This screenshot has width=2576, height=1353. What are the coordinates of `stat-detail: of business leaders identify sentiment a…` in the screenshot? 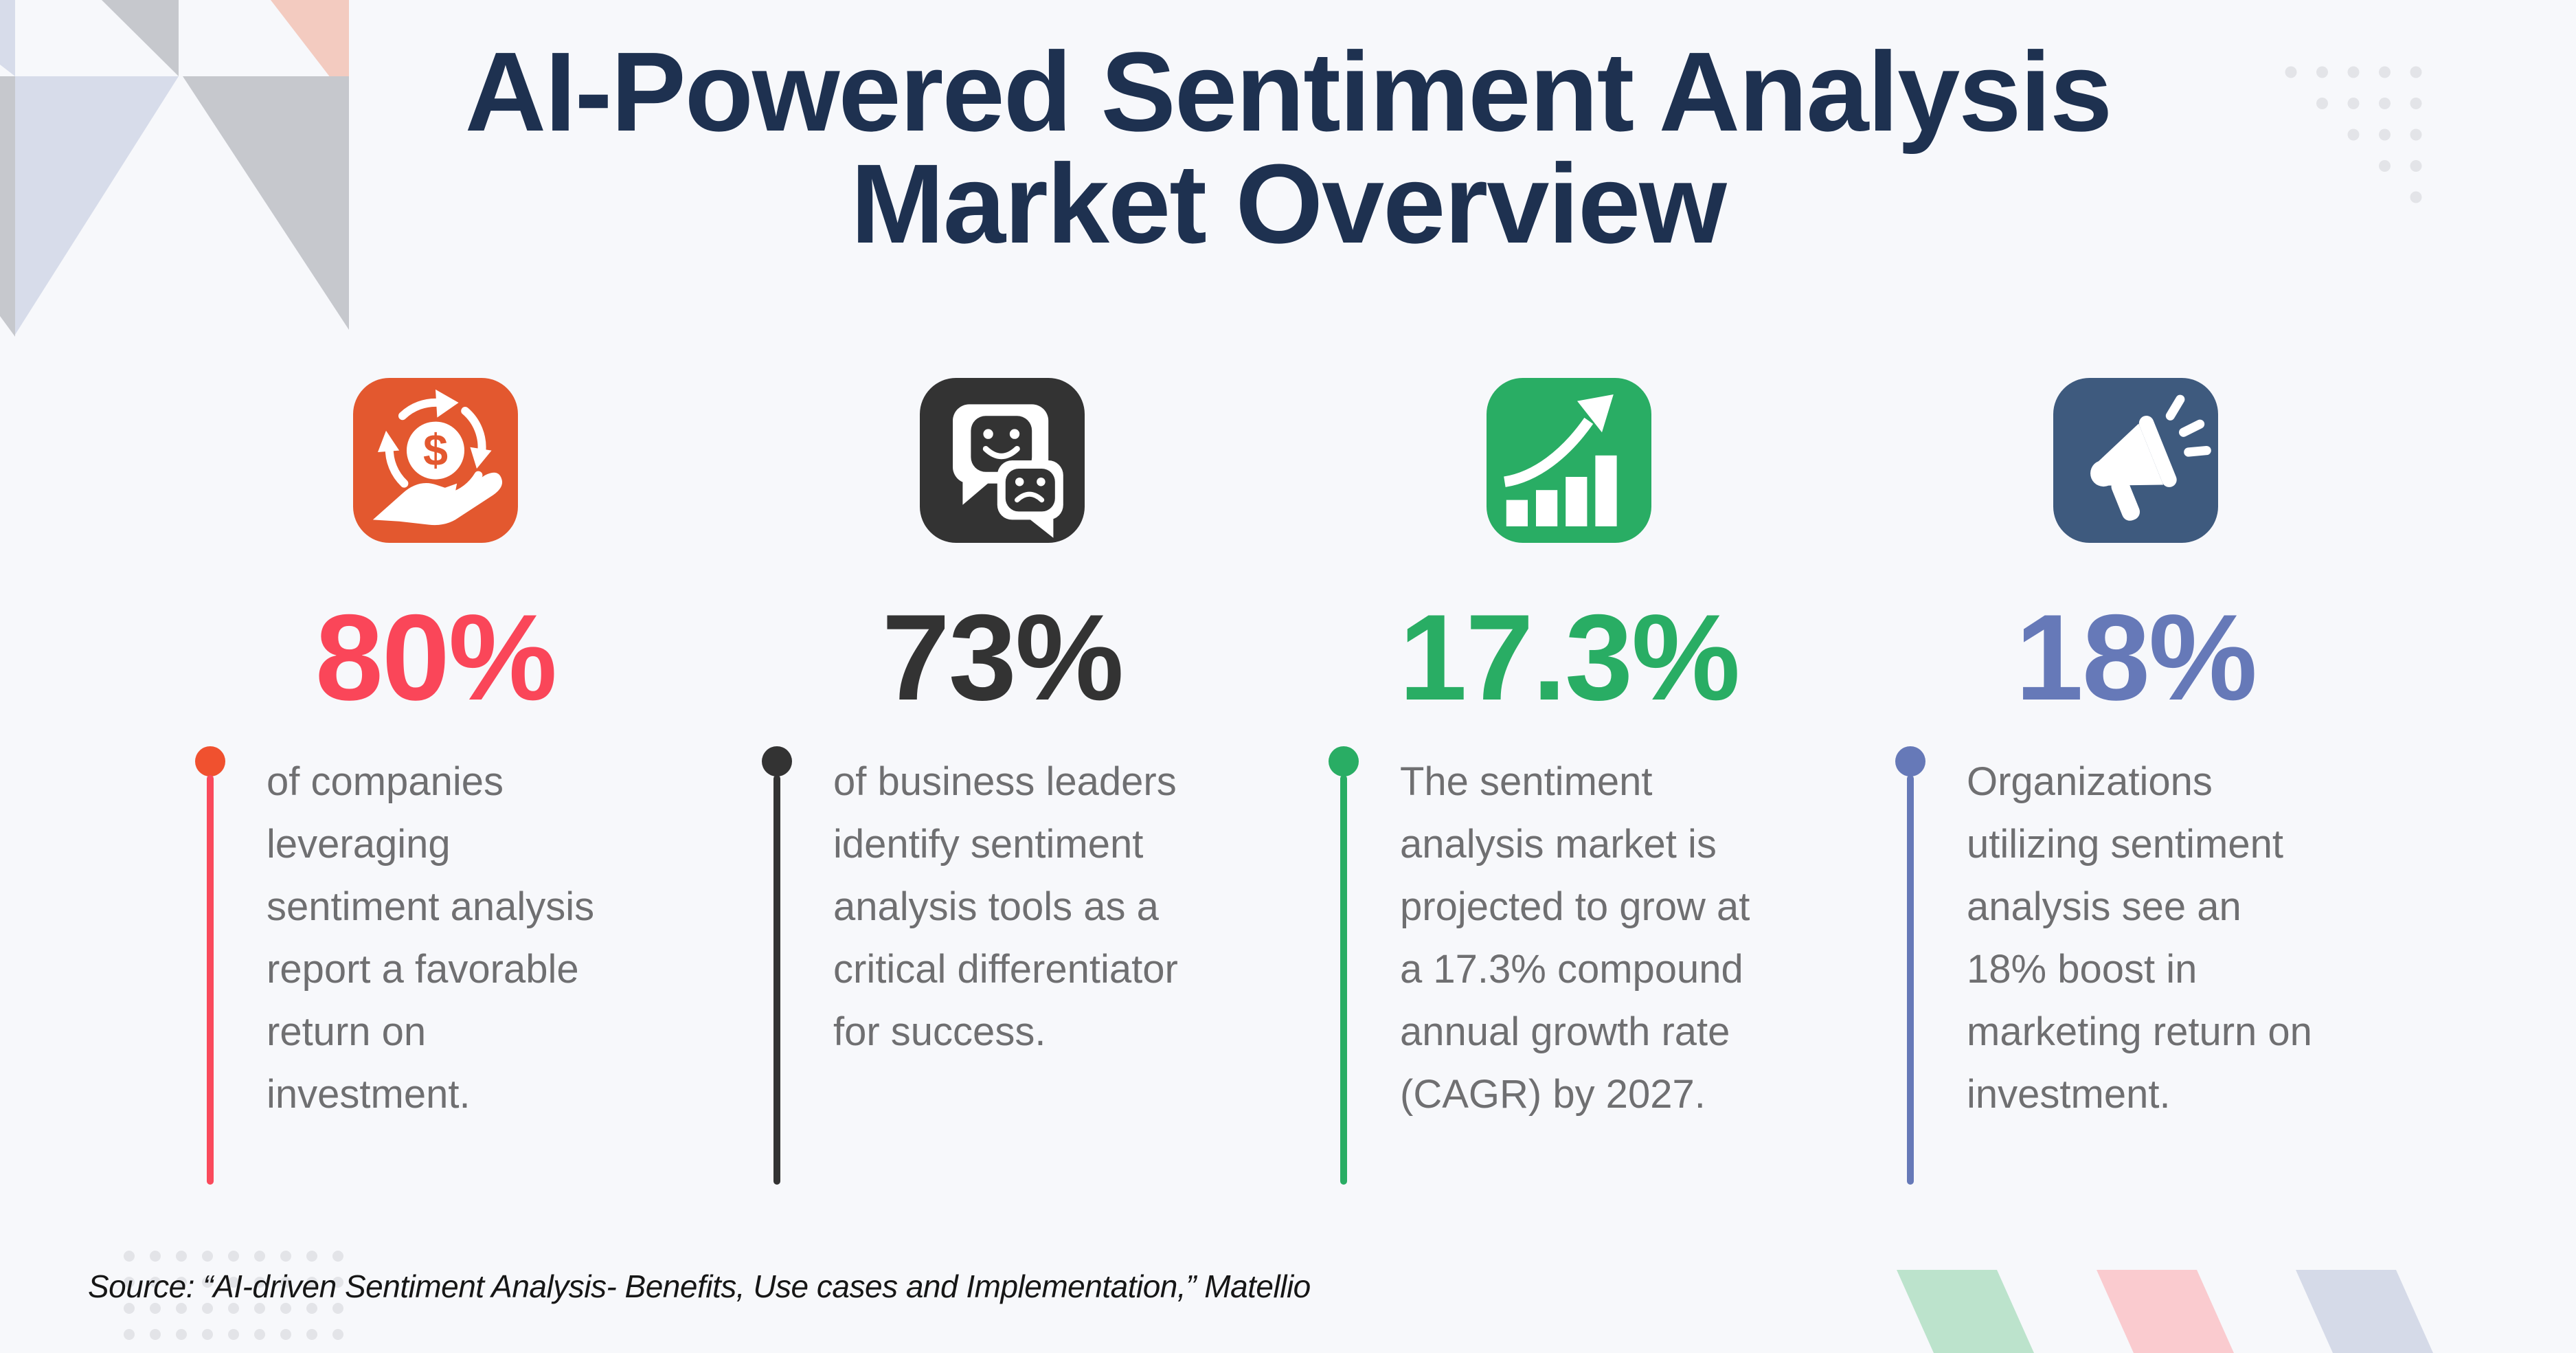 It's located at (1002, 965).